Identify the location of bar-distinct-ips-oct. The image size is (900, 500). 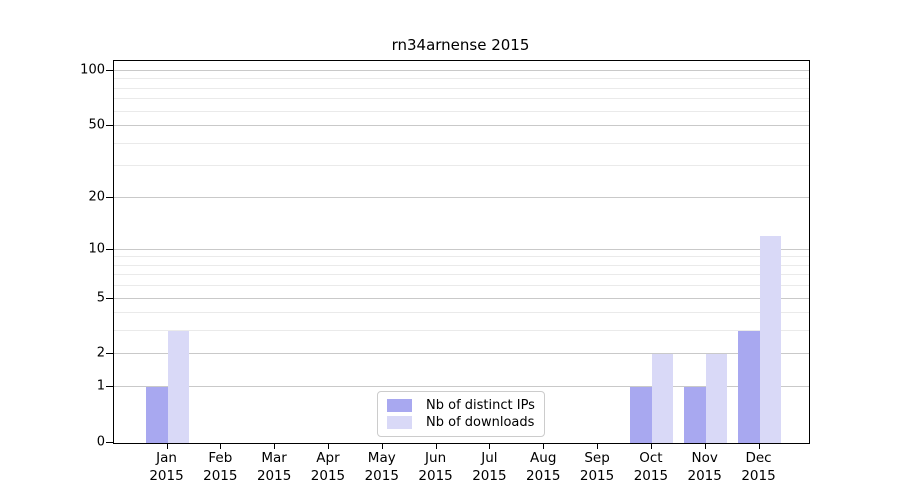
(641, 415).